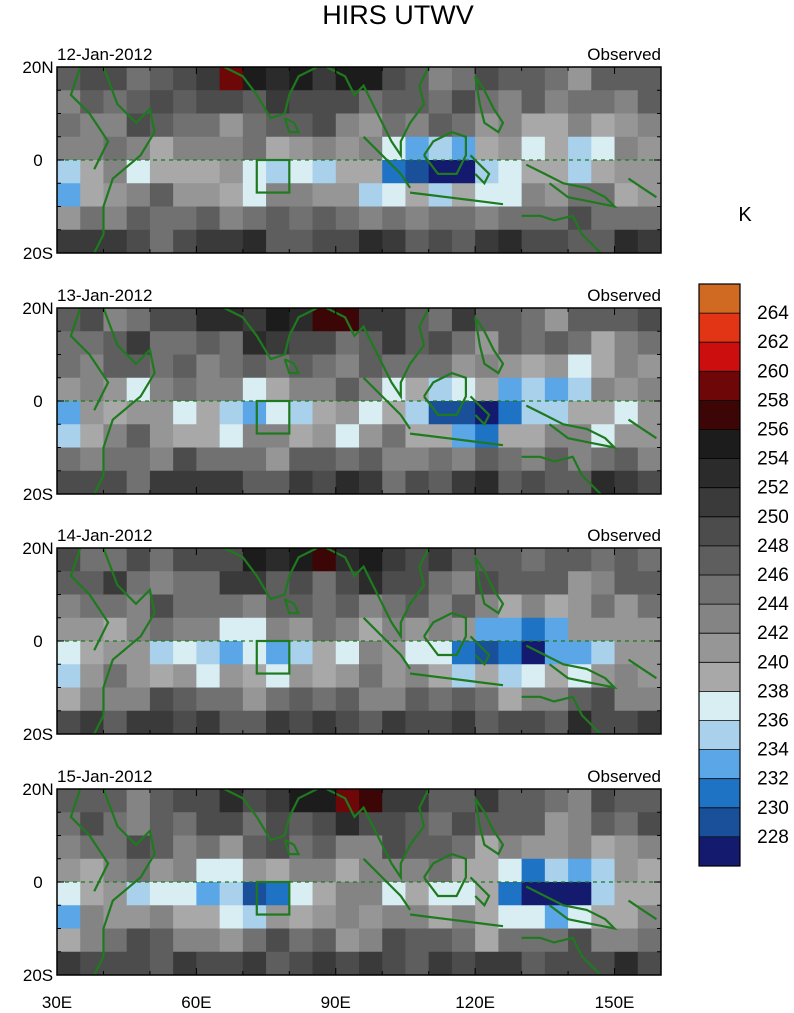  I want to click on y-tick-label: 20N, so click(37, 308).